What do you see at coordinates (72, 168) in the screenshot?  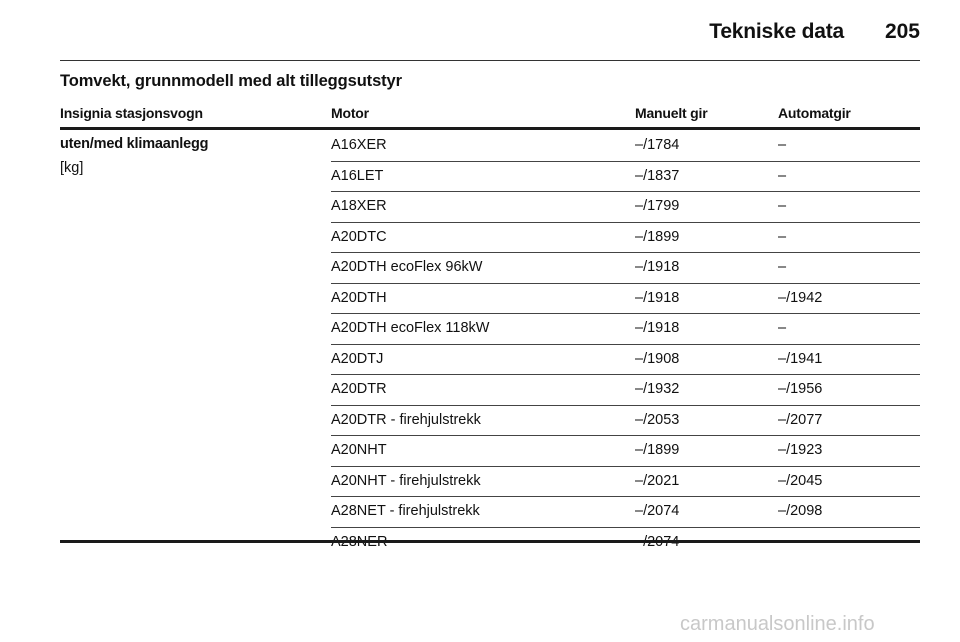 I see `unit-label: [kg]` at bounding box center [72, 168].